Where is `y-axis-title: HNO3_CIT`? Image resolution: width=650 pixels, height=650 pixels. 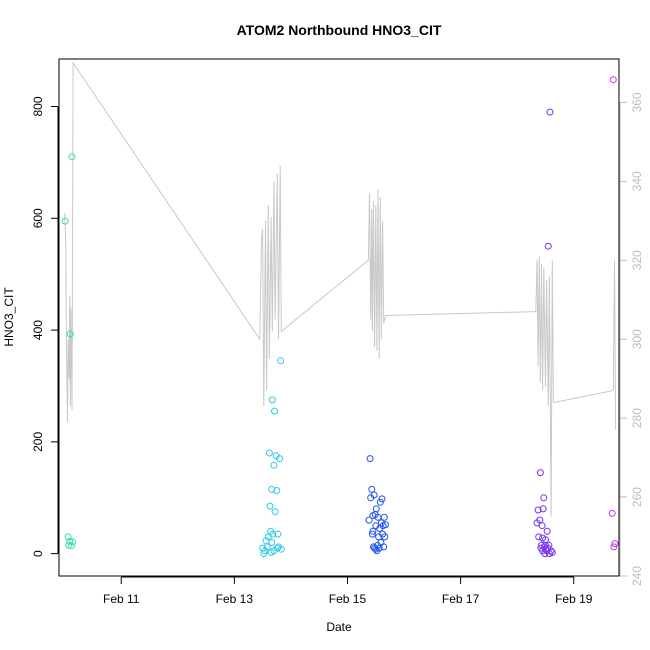
y-axis-title: HNO3_CIT is located at coordinates (9, 317).